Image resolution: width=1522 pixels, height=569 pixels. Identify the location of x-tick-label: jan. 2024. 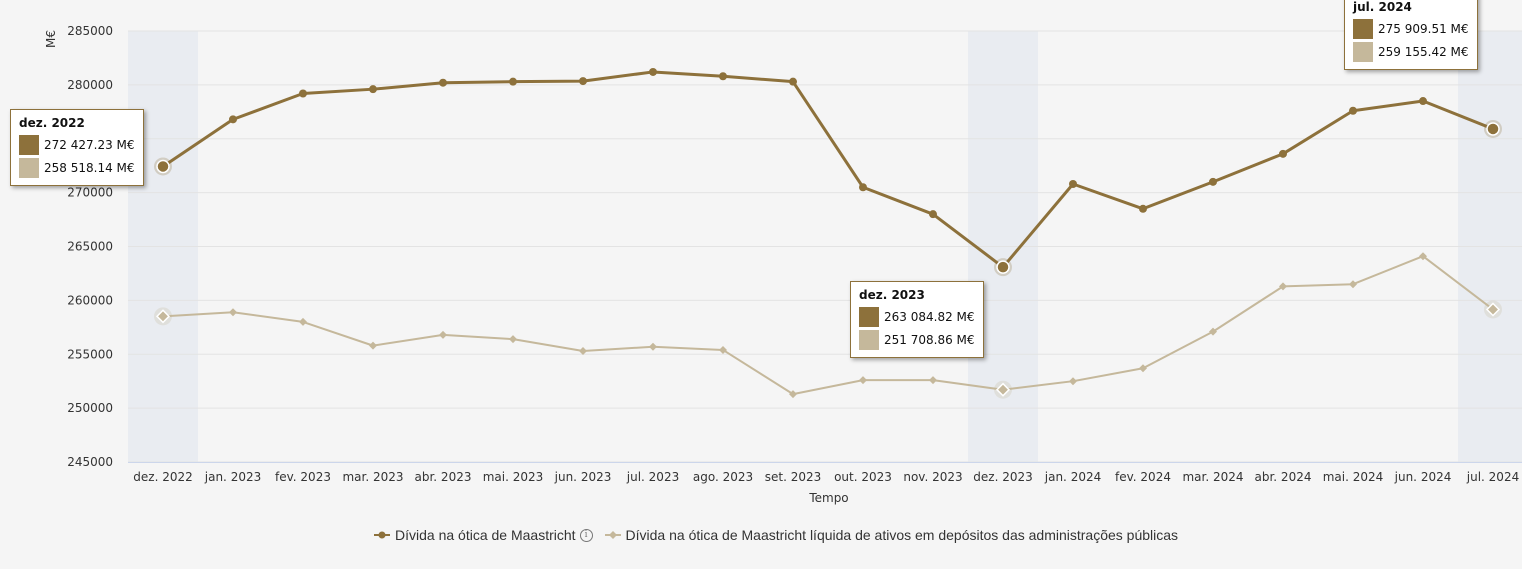
(1072, 477).